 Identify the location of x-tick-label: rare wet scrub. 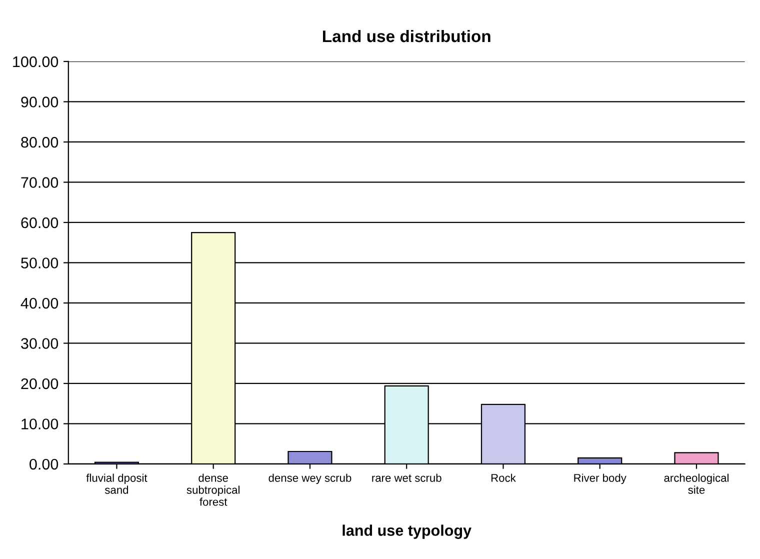
(407, 478).